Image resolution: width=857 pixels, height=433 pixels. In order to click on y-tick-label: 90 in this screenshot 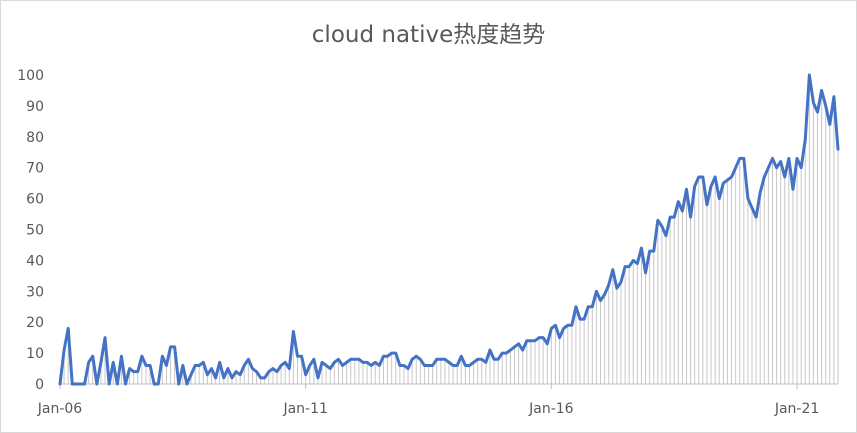, I will do `click(35, 107)`.